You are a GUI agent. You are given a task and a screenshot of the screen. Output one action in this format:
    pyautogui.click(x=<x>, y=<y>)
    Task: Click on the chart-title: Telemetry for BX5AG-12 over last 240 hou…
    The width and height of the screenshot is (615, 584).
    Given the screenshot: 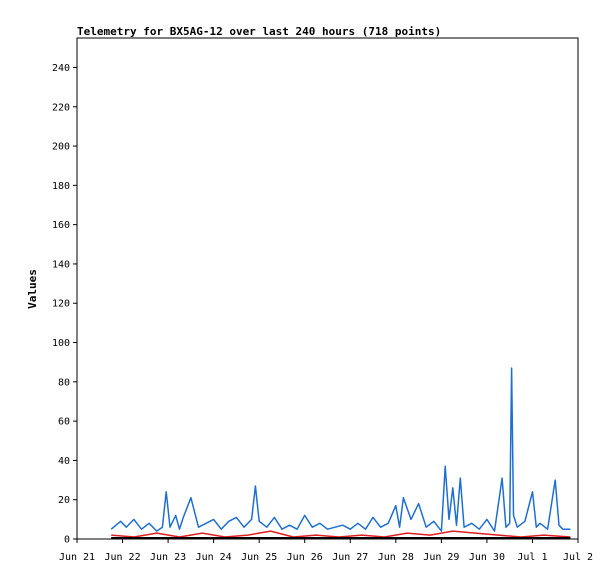 What is the action you would take?
    pyautogui.click(x=259, y=31)
    